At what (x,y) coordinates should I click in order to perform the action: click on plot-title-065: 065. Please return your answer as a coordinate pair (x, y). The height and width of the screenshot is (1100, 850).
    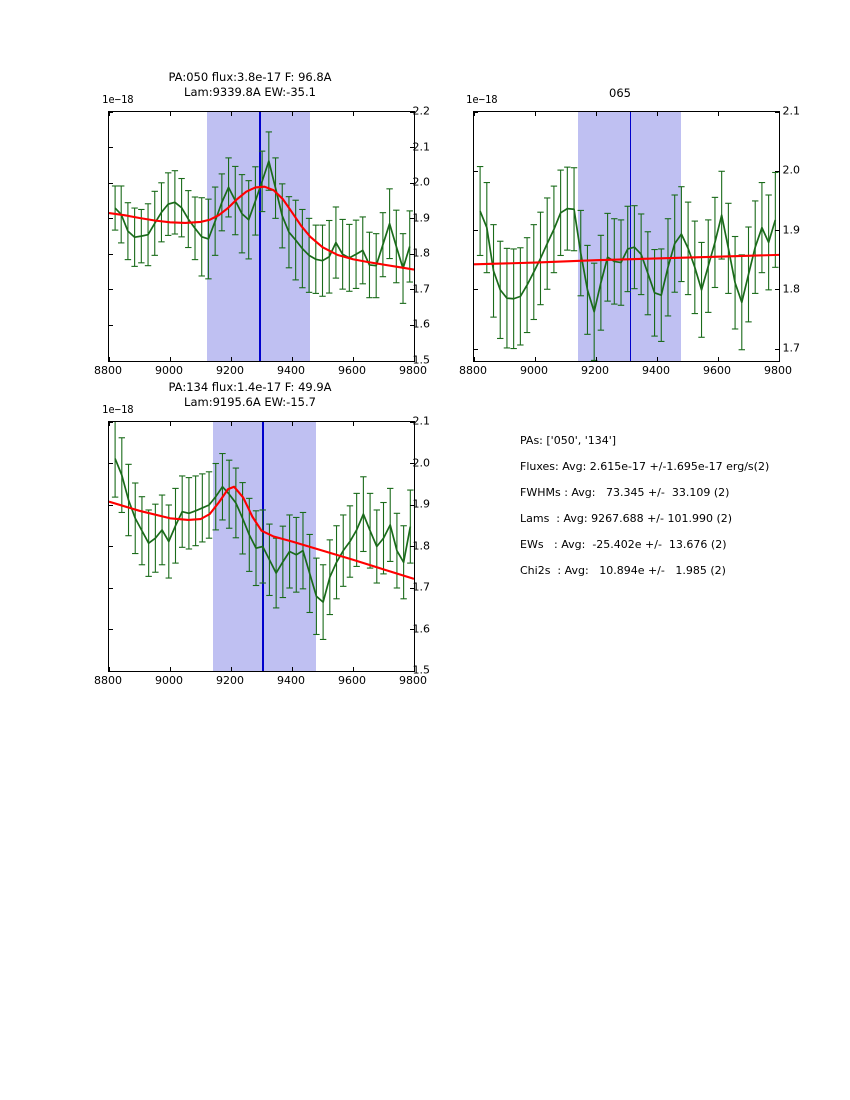
    Looking at the image, I should click on (620, 93).